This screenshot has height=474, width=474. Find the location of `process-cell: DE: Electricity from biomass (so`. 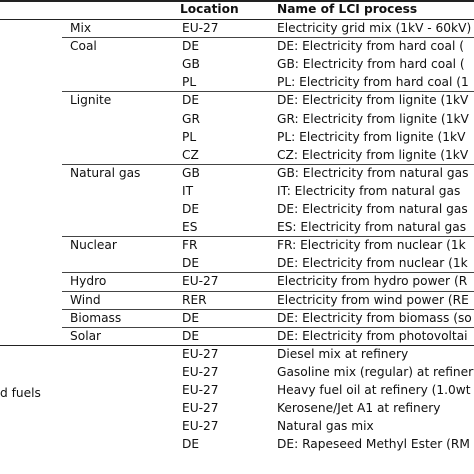

process-cell: DE: Electricity from biomass (so is located at coordinates (374, 317).